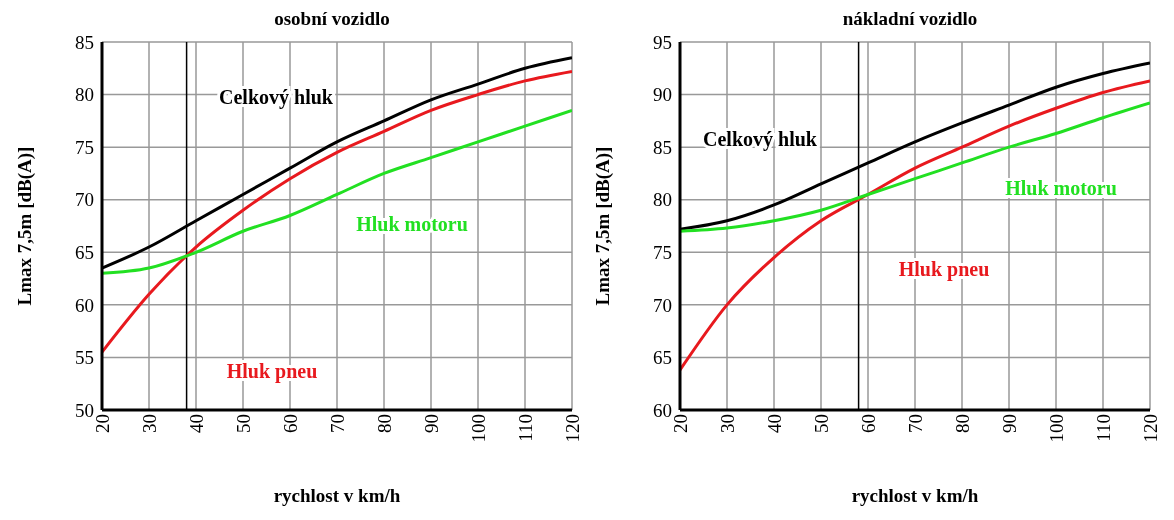 The height and width of the screenshot is (520, 1174). What do you see at coordinates (84, 305) in the screenshot?
I see `y-tick-label: 60` at bounding box center [84, 305].